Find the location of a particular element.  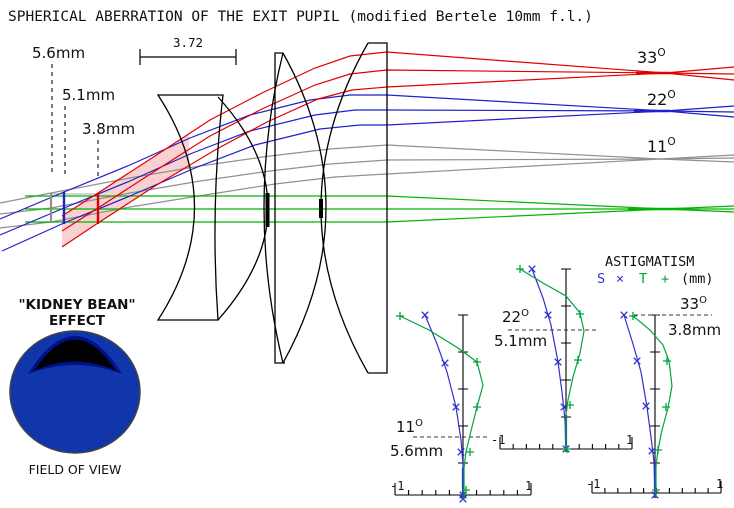

astigmatism-legend: S × T + (mm) is located at coordinates (655, 279).